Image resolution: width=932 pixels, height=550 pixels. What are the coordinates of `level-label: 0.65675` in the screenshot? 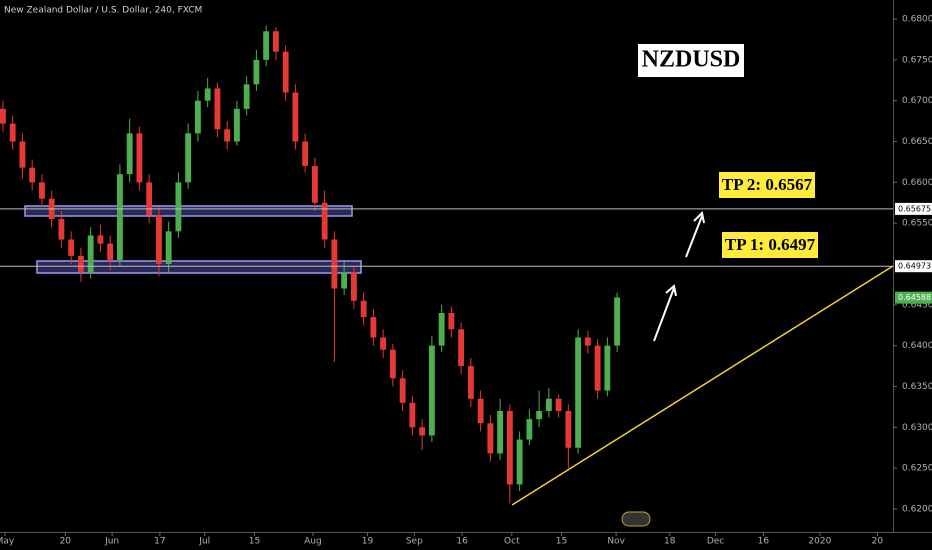 It's located at (914, 208).